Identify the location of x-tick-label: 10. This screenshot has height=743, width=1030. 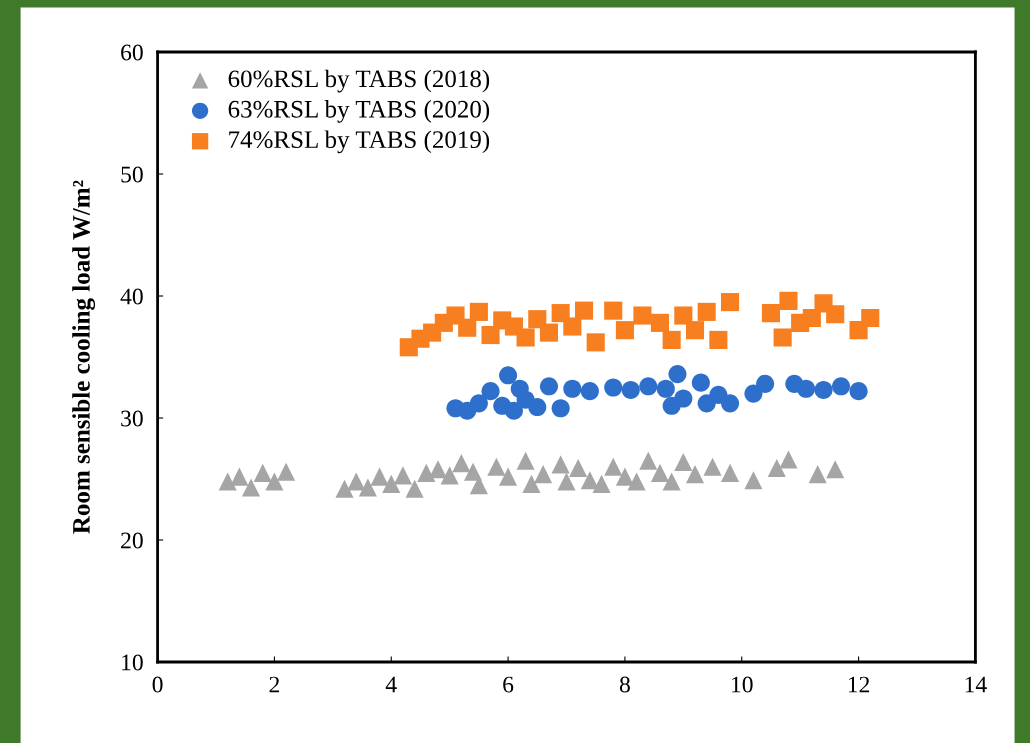
(742, 684).